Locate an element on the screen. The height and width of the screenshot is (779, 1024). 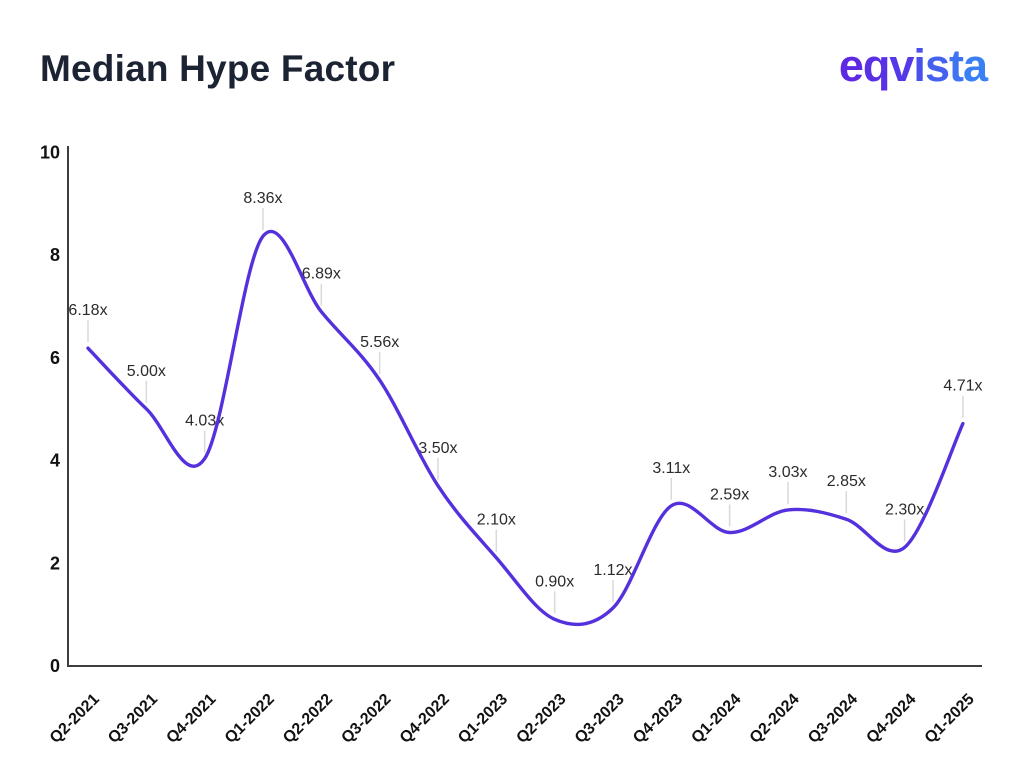
data-point-label: 3.03x is located at coordinates (787, 472).